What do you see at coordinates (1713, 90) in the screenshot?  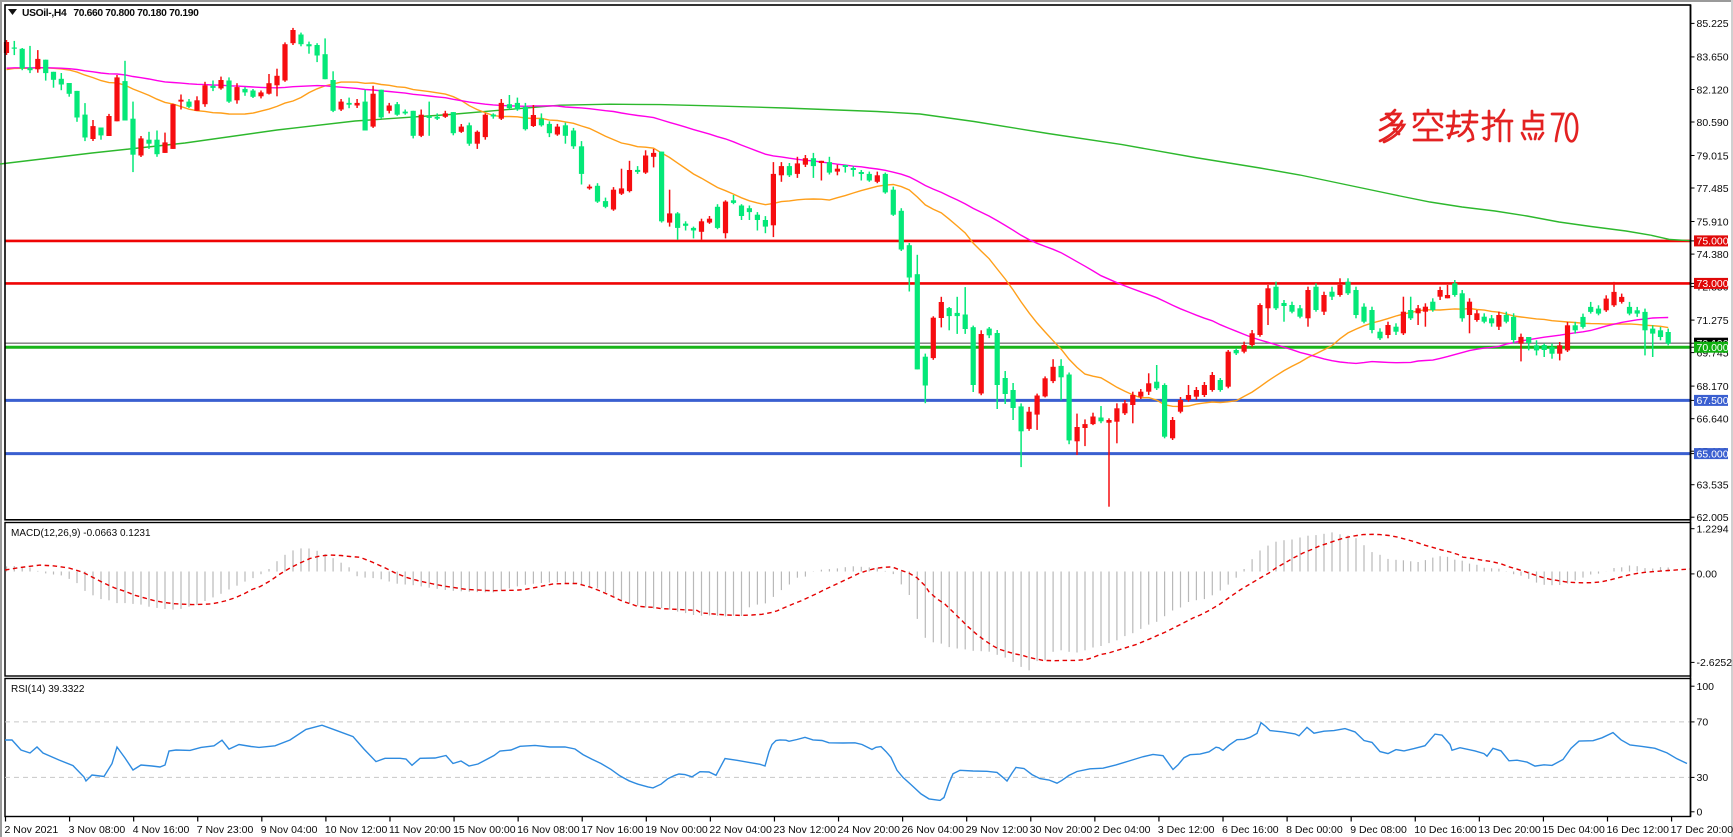 I see `svg-text: 82.120` at bounding box center [1713, 90].